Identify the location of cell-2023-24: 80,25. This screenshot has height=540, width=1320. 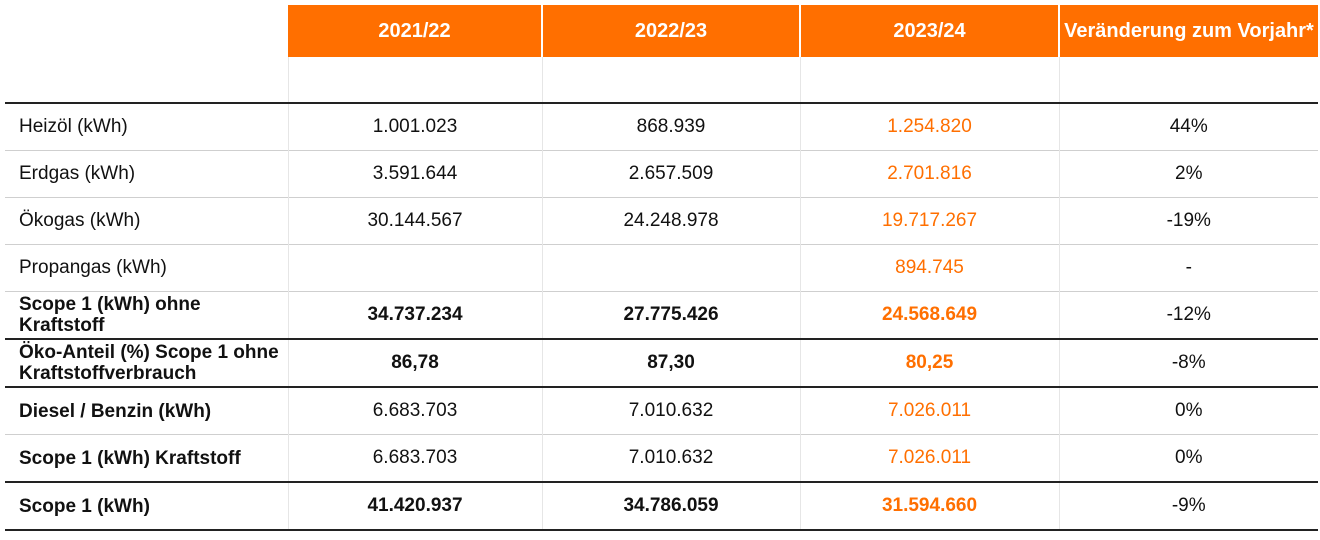
(929, 362).